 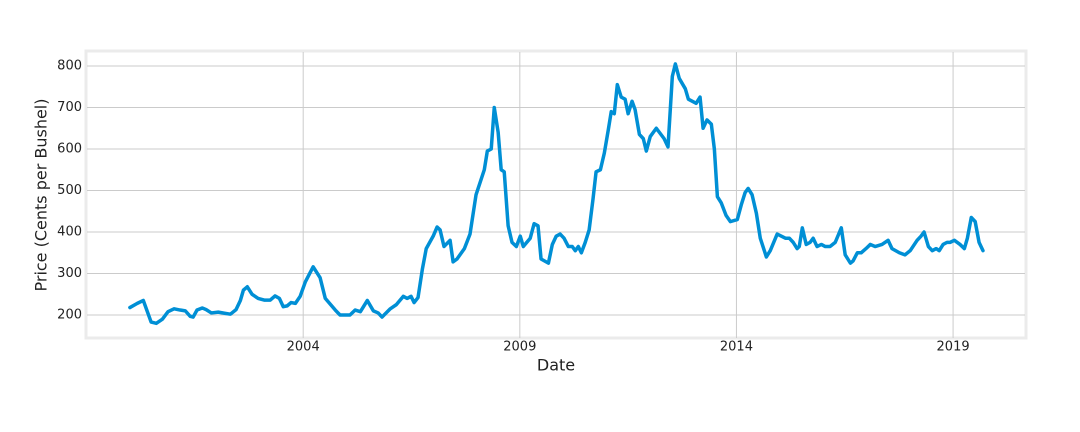 What do you see at coordinates (41, 195) in the screenshot?
I see `y-axis-label: Price (Cents per Bushel)` at bounding box center [41, 195].